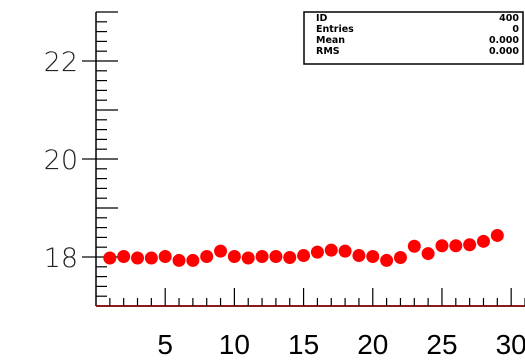 The width and height of the screenshot is (525, 362). What do you see at coordinates (441, 344) in the screenshot?
I see `x-tick-label: 25` at bounding box center [441, 344].